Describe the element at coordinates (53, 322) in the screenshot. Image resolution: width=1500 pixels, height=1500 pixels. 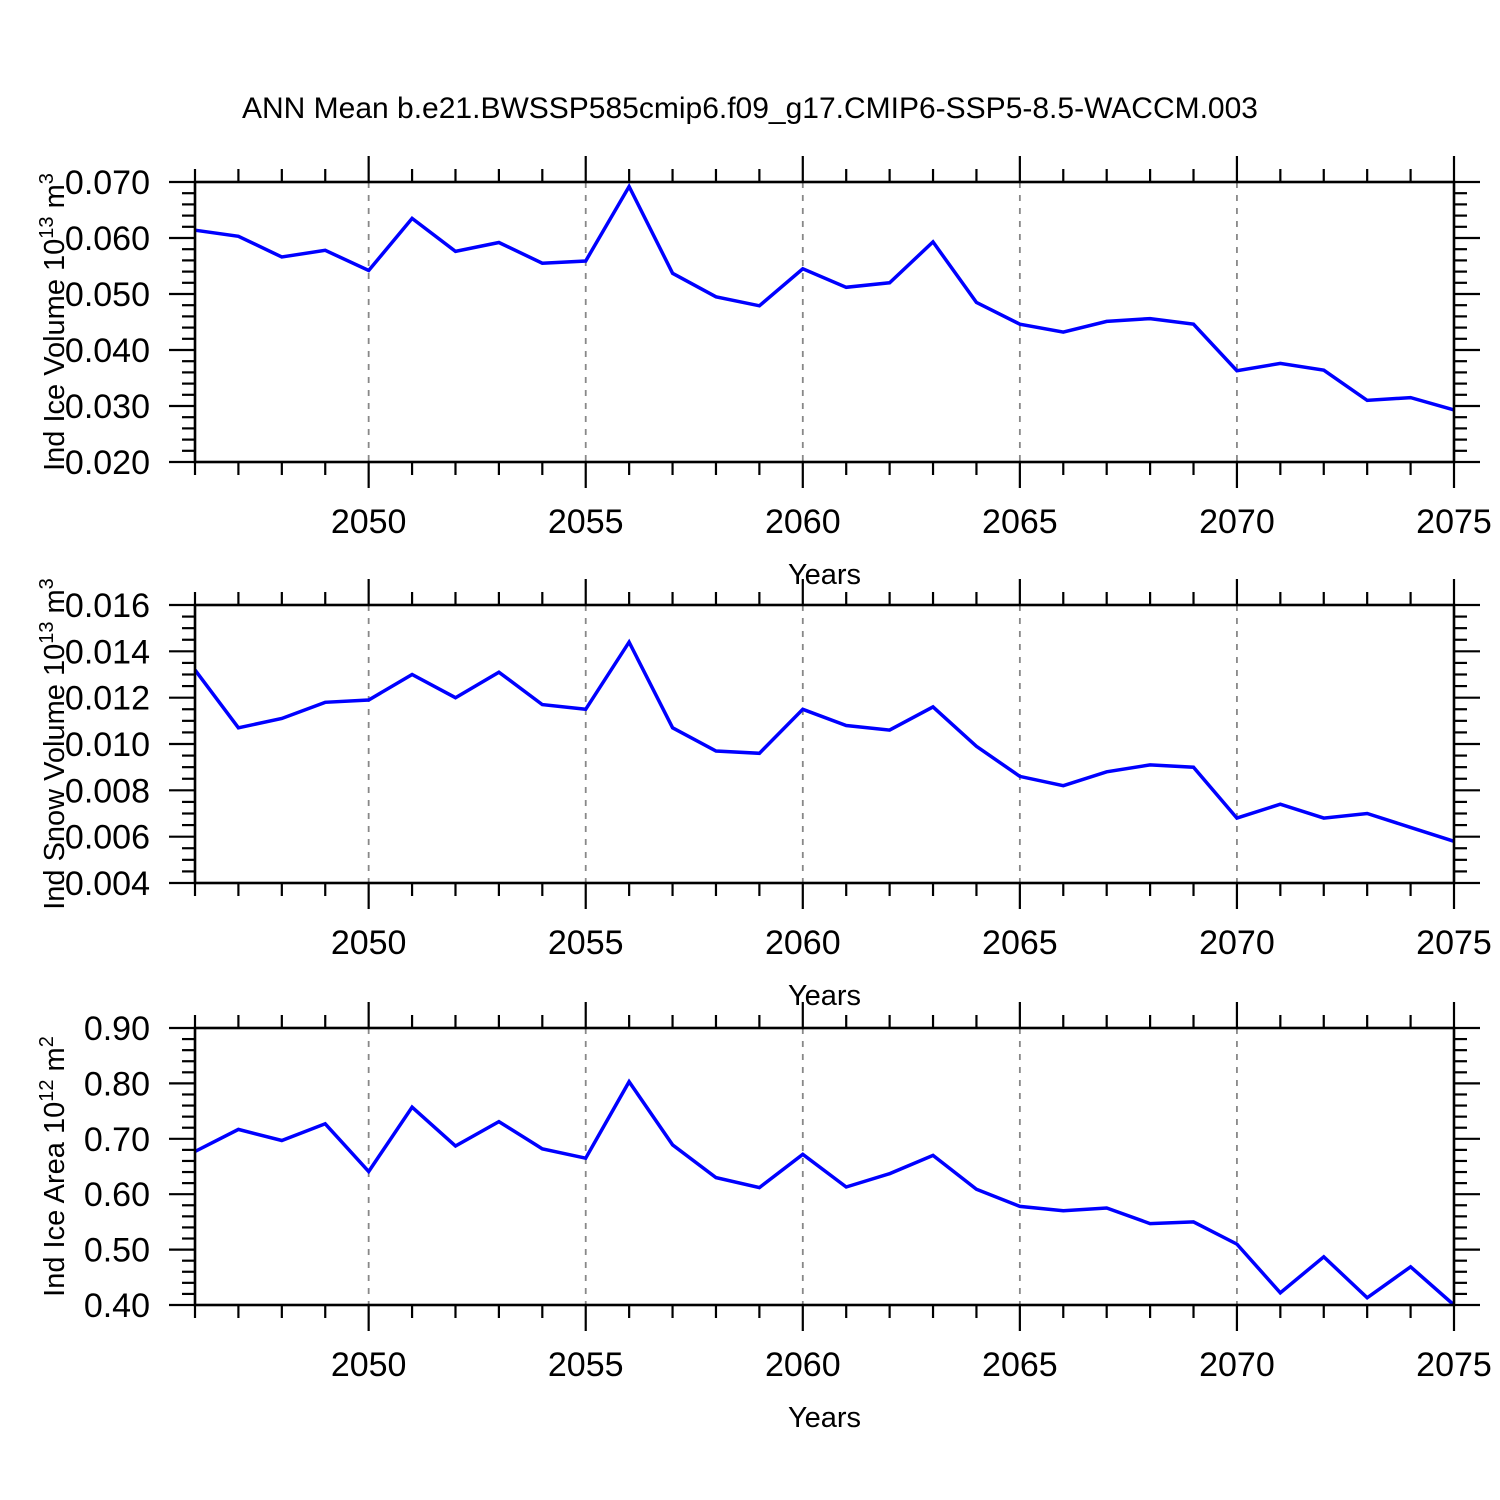
I see `y-axis-title: Ind Ice Volume 1013 m3` at that location.